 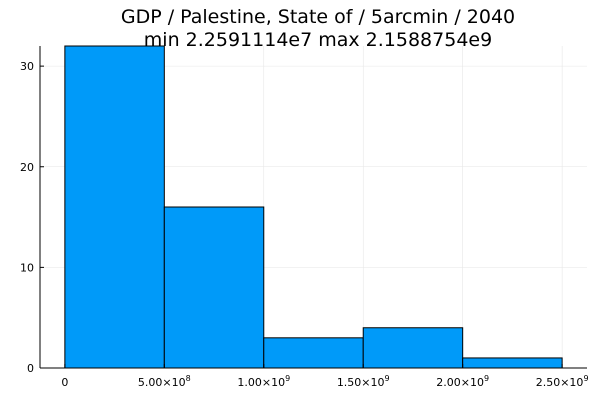 I want to click on x-tick-label-0: 0, so click(x=64, y=382).